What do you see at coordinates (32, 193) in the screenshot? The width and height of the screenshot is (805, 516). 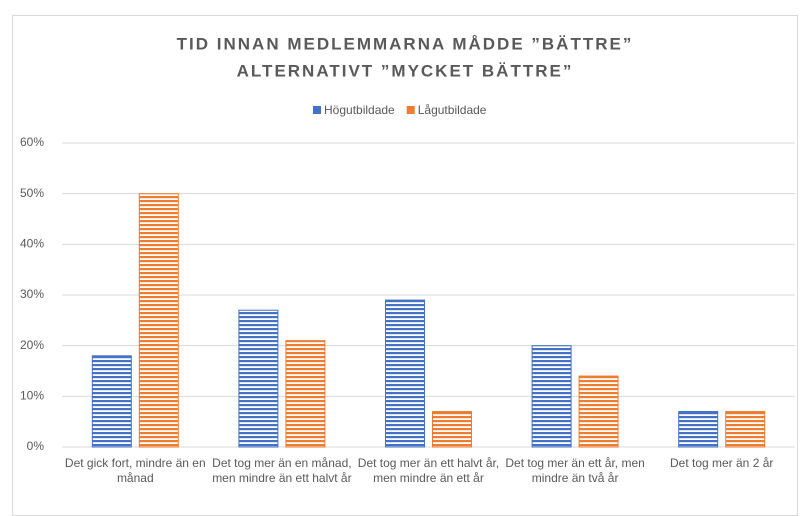 I see `y-tick-label: 50%` at bounding box center [32, 193].